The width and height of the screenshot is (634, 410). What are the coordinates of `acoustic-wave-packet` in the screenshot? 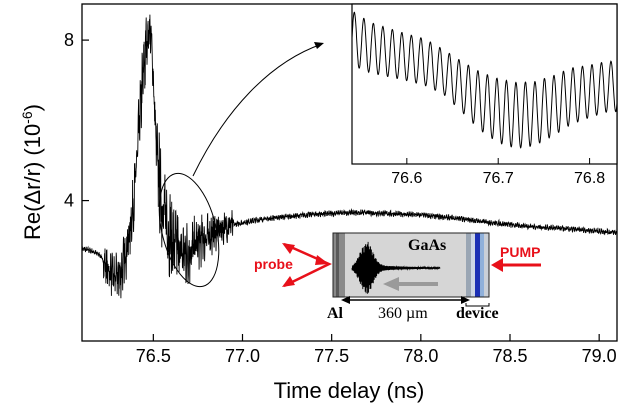 It's located at (396, 267).